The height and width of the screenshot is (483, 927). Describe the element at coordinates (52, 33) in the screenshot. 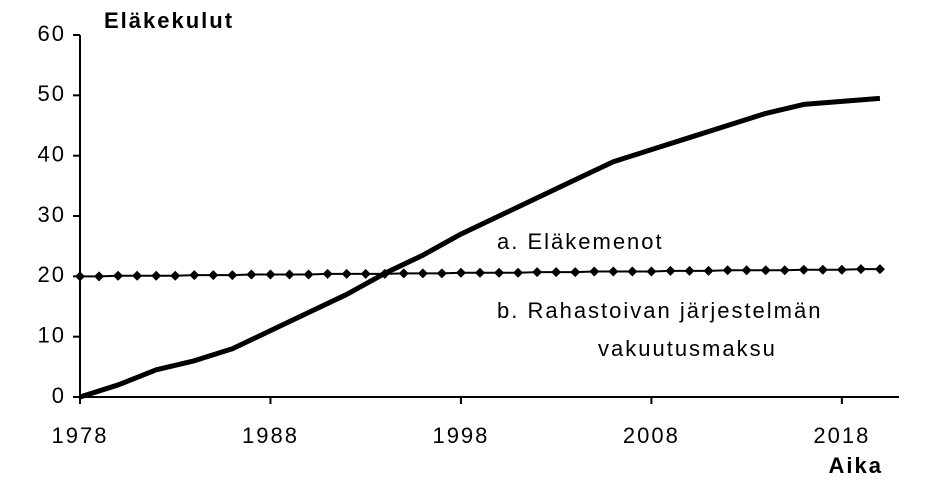

I see `y-tick-label: 60` at that location.